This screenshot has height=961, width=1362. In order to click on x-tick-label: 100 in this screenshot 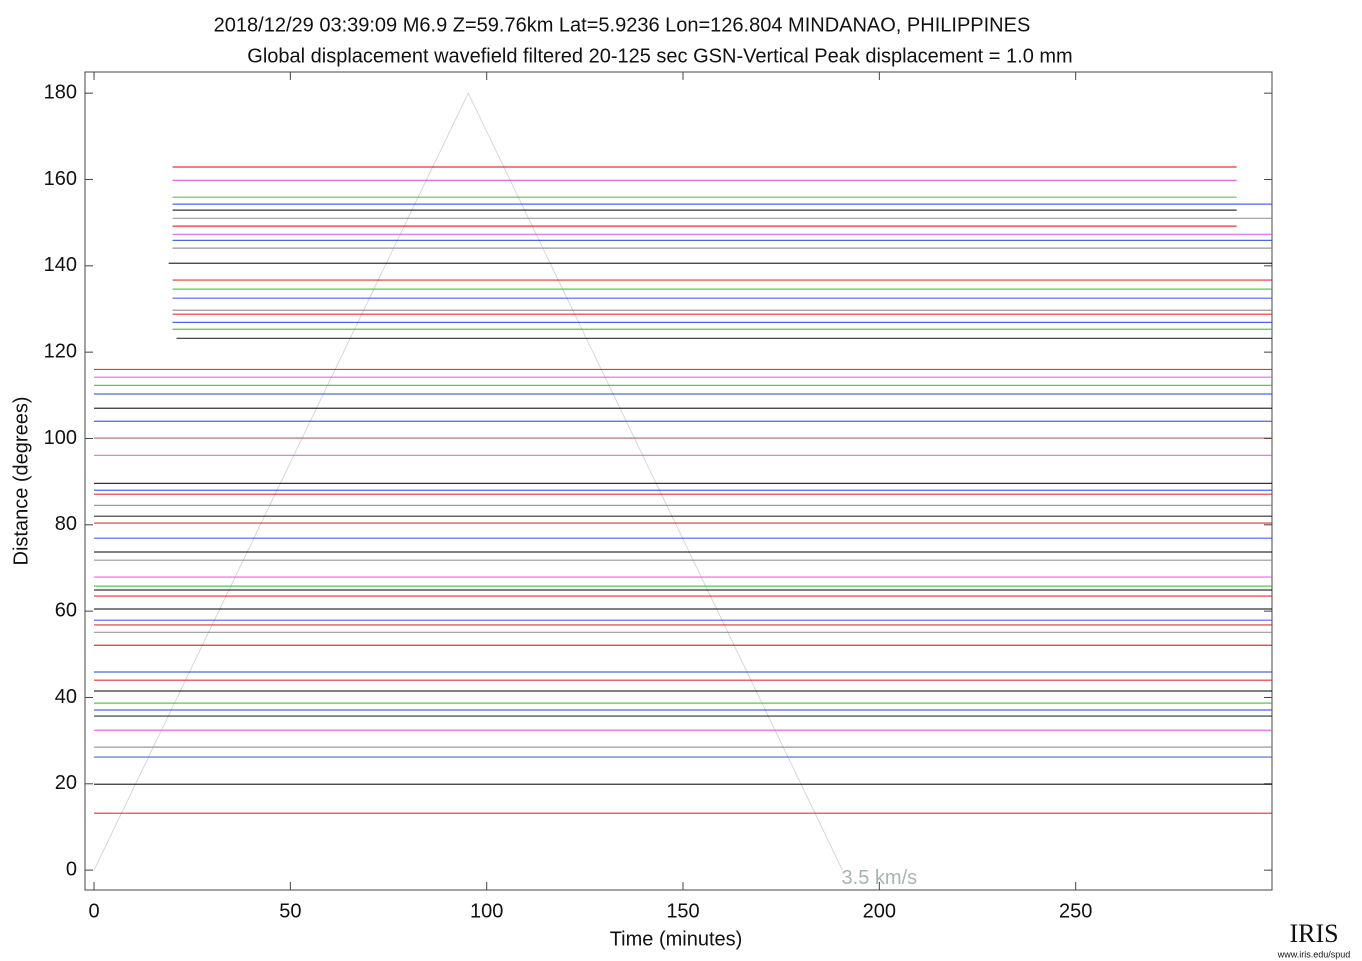, I will do `click(486, 911)`.